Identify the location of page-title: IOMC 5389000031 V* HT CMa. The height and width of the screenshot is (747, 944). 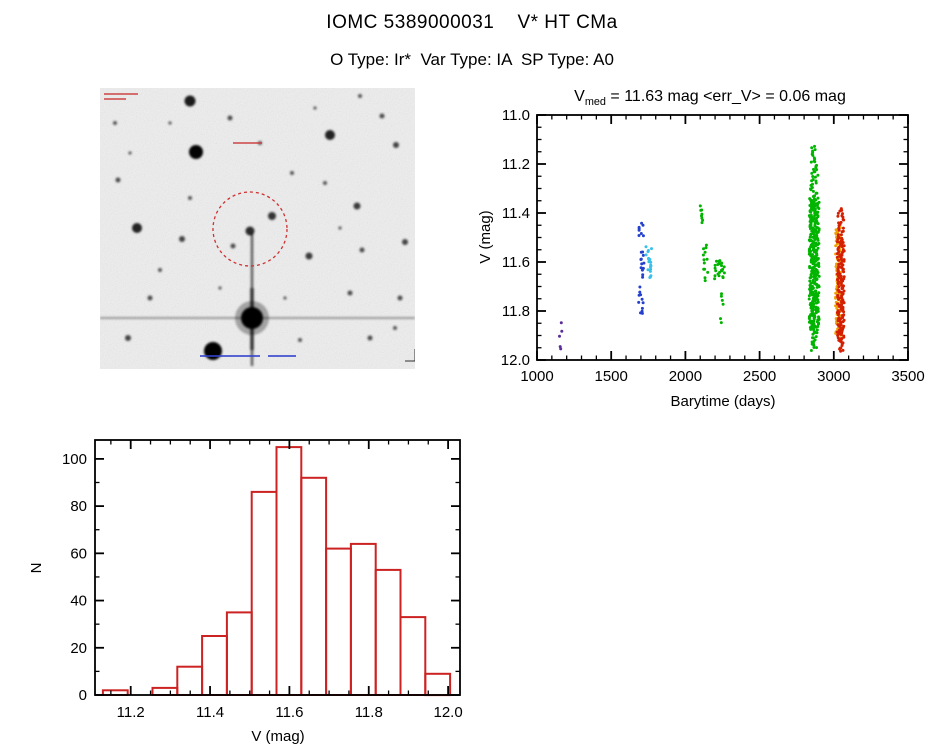
(472, 22).